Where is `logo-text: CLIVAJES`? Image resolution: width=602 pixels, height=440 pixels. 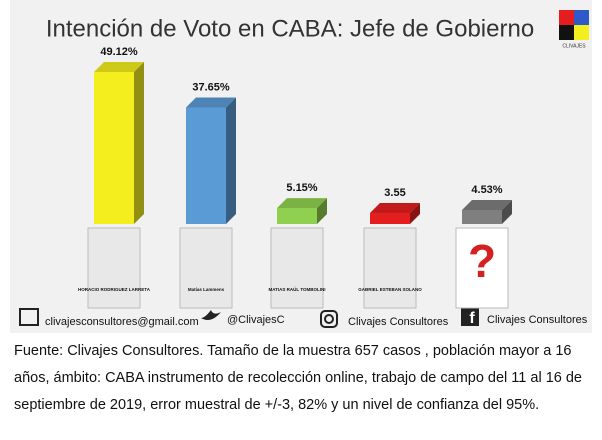
logo-text: CLIVAJES is located at coordinates (574, 46).